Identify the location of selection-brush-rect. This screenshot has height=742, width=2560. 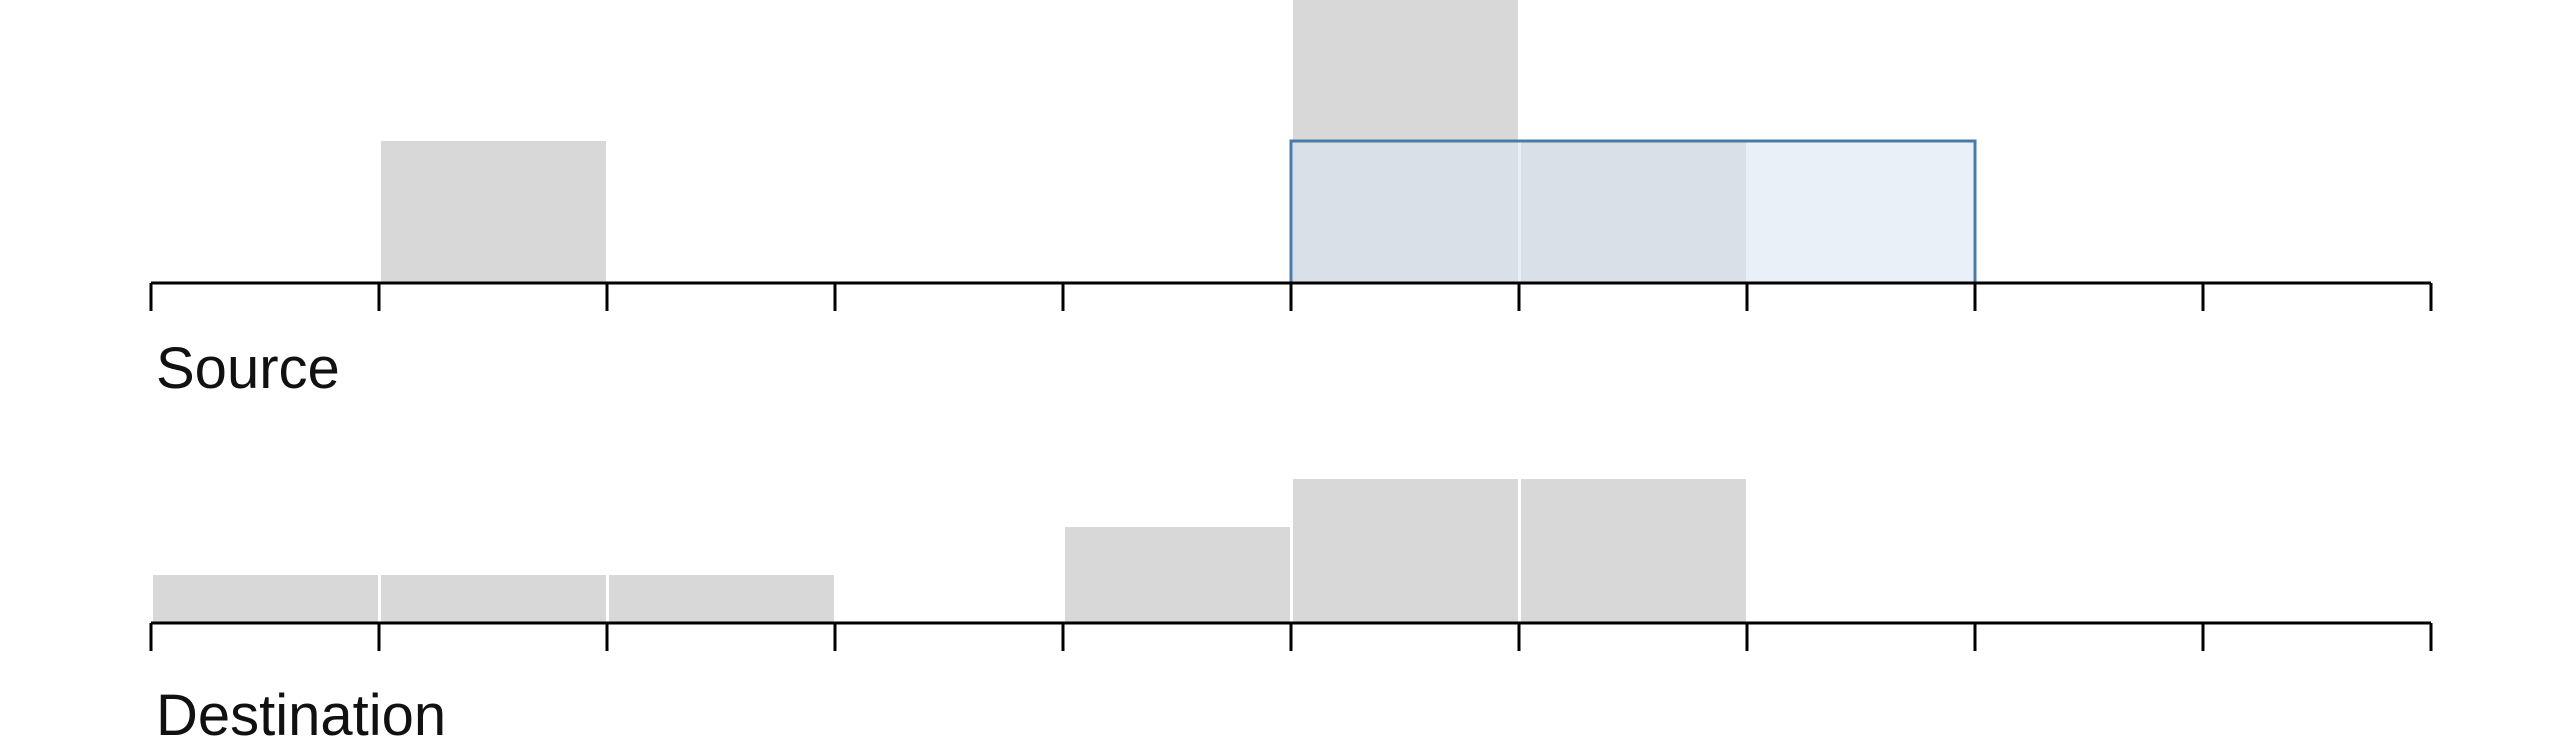
(1633, 212).